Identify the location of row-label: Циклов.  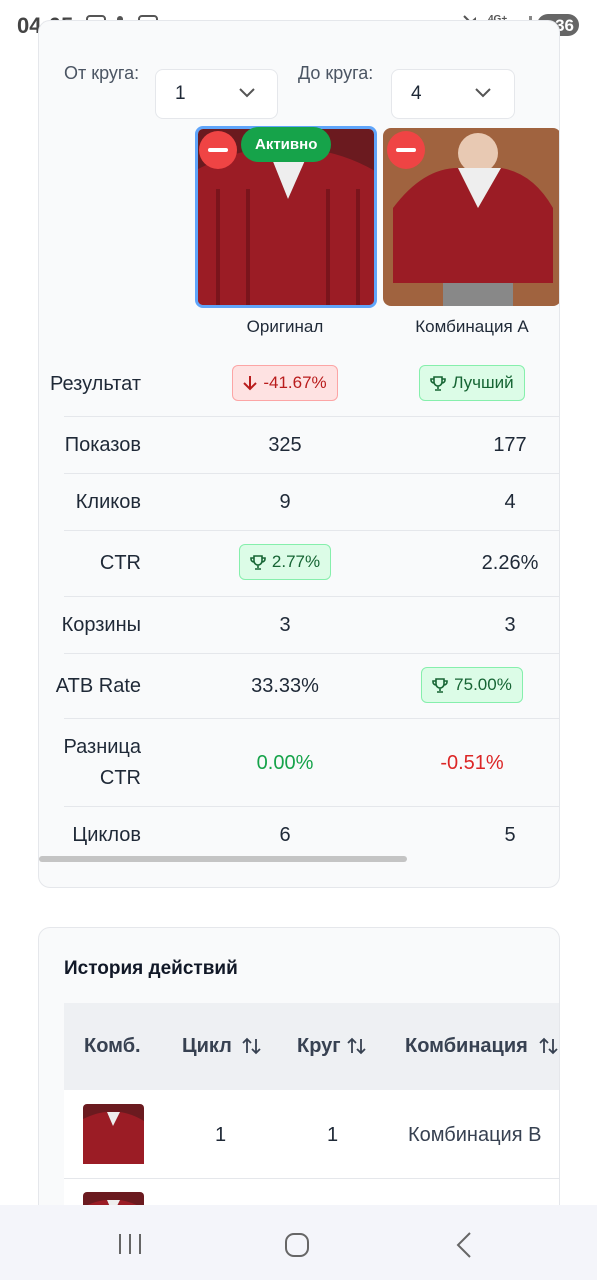
(106, 835).